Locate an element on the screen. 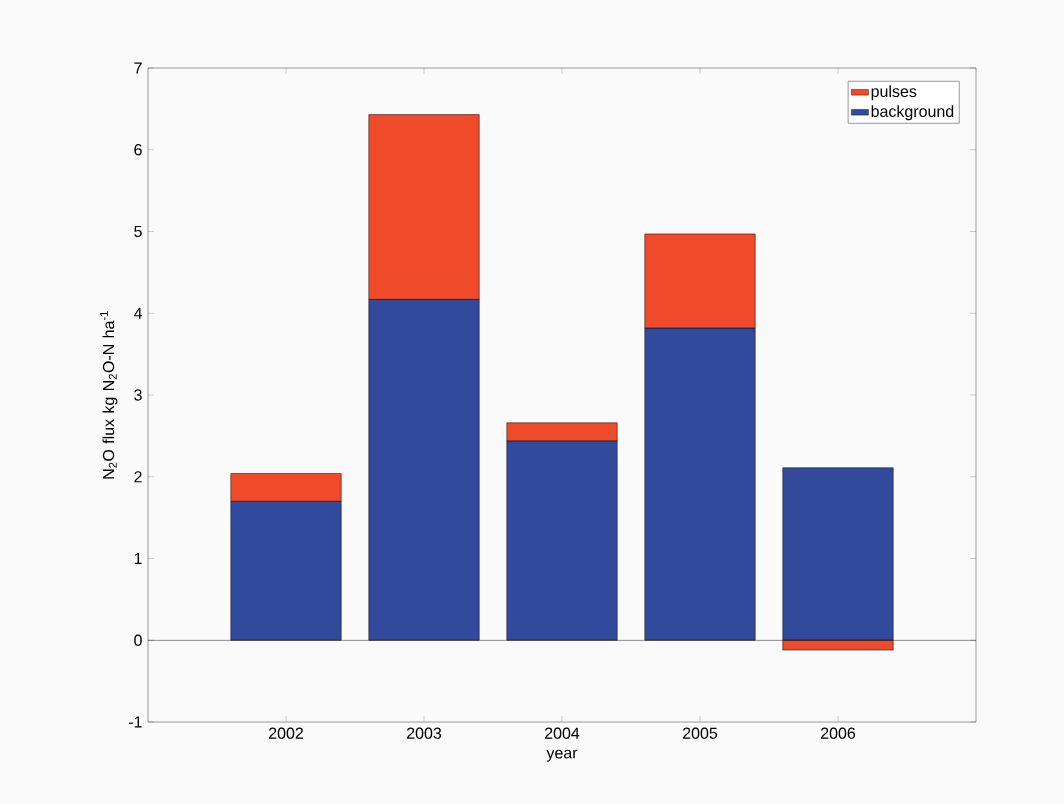 This screenshot has height=804, width=1064. x-tick-label: 2003 is located at coordinates (424, 733).